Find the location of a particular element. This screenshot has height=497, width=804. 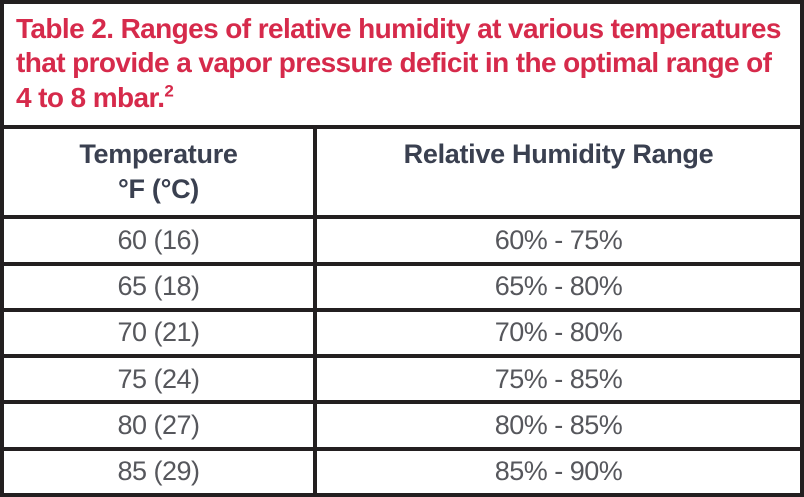

temperature-cell: 60 (16) is located at coordinates (158, 240).